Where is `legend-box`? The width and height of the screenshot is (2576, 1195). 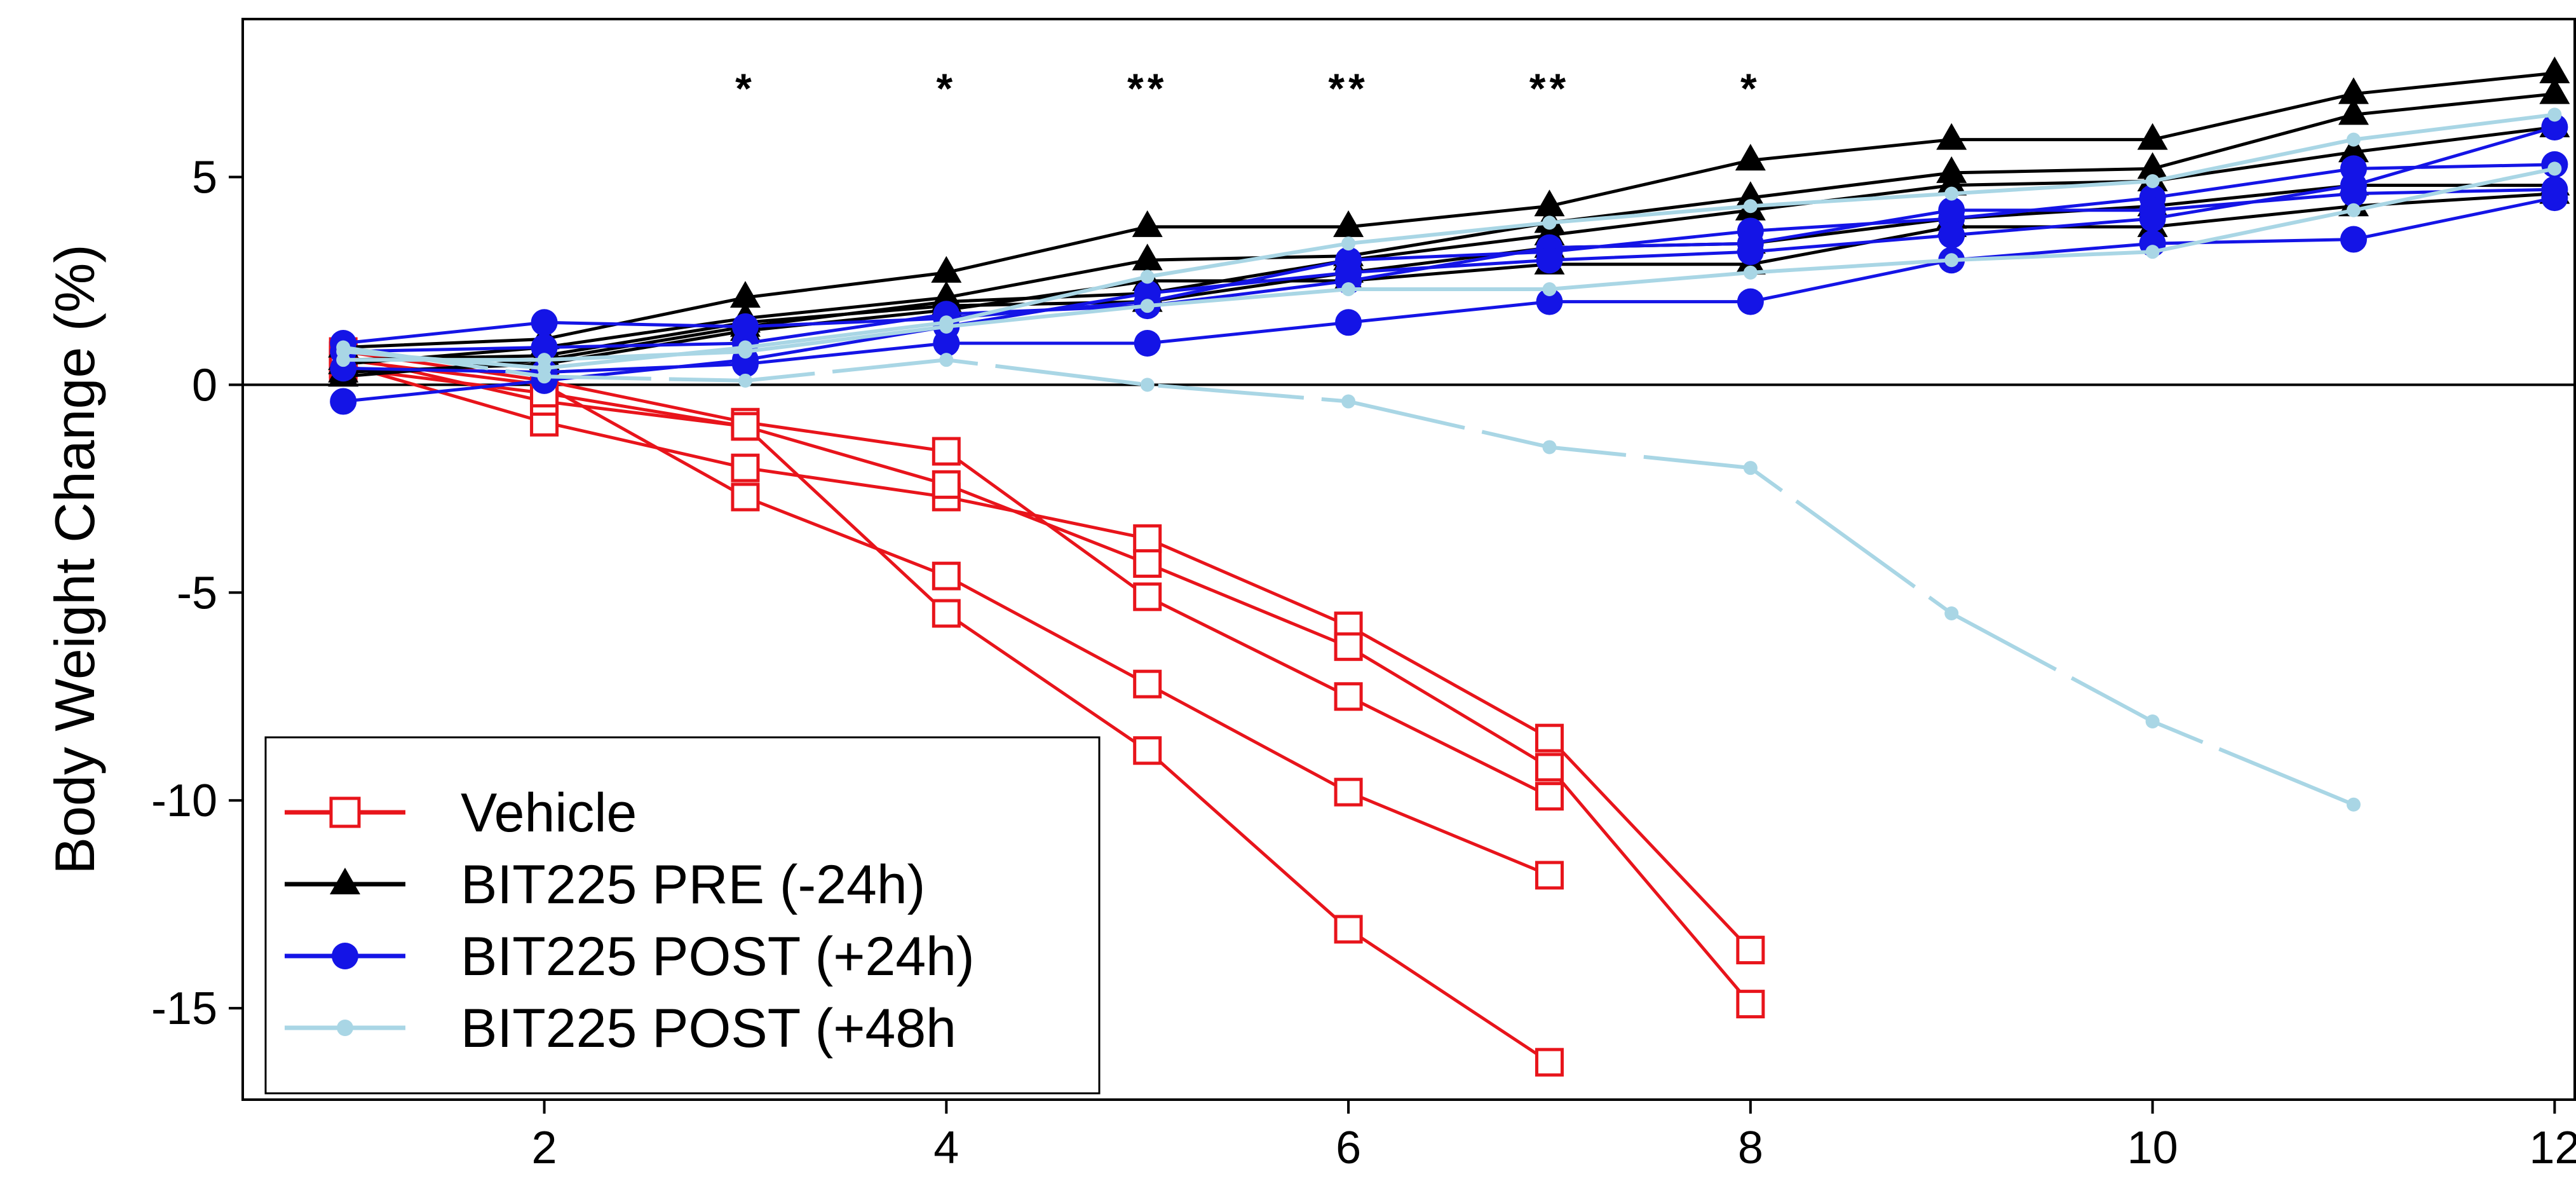
legend-box is located at coordinates (682, 916).